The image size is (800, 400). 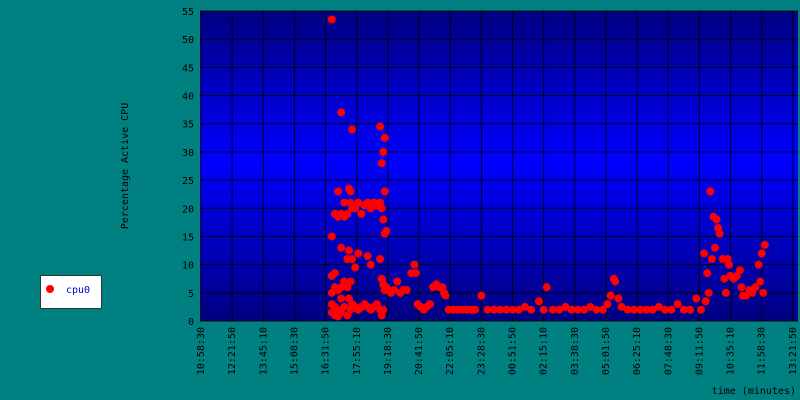 I want to click on x-tick-label: 23:28:30, so click(x=481, y=351).